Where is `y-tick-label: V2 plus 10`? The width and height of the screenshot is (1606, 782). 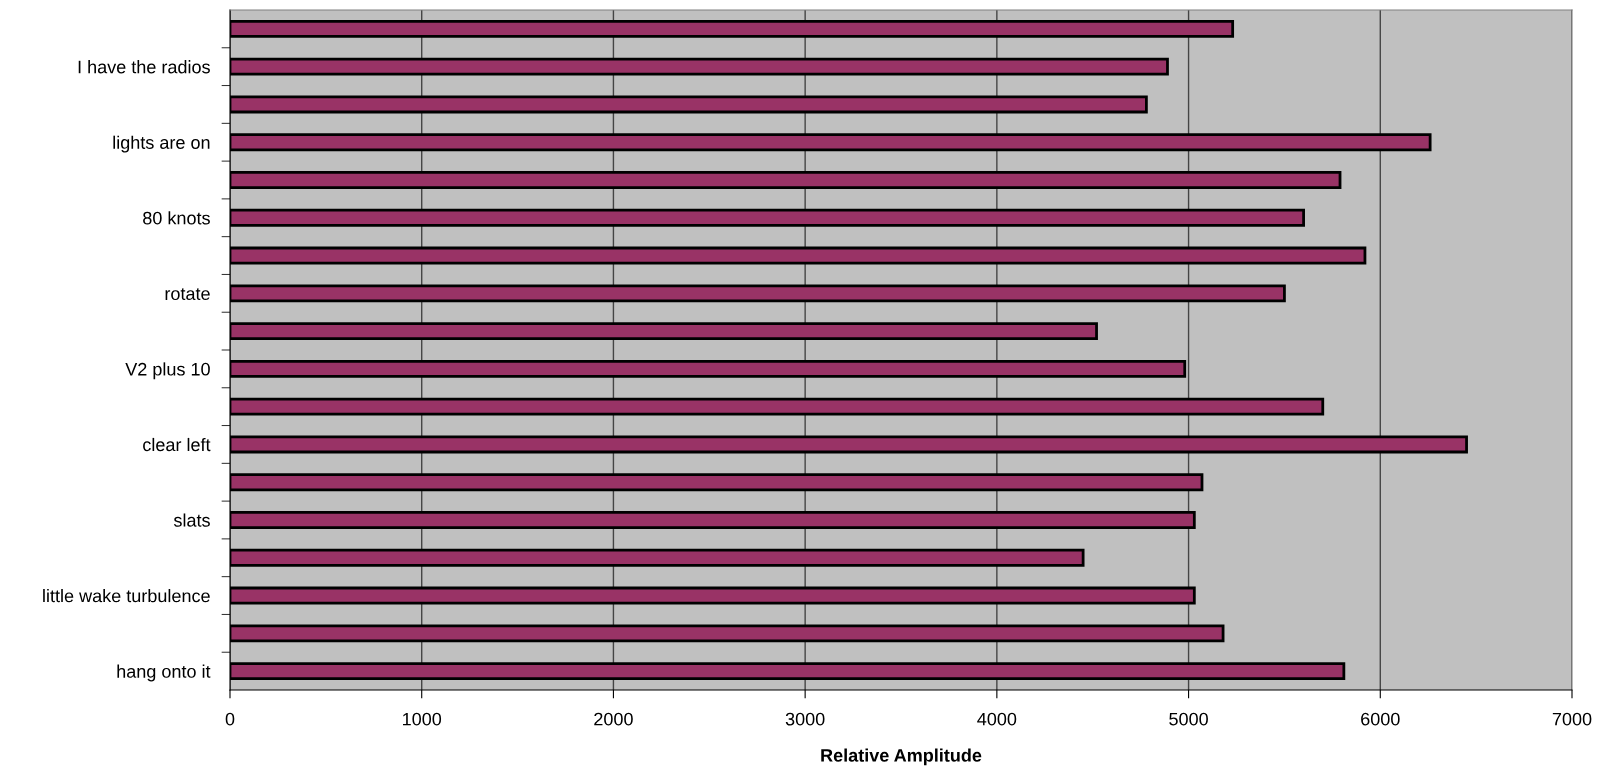
y-tick-label: V2 plus 10 is located at coordinates (167, 371).